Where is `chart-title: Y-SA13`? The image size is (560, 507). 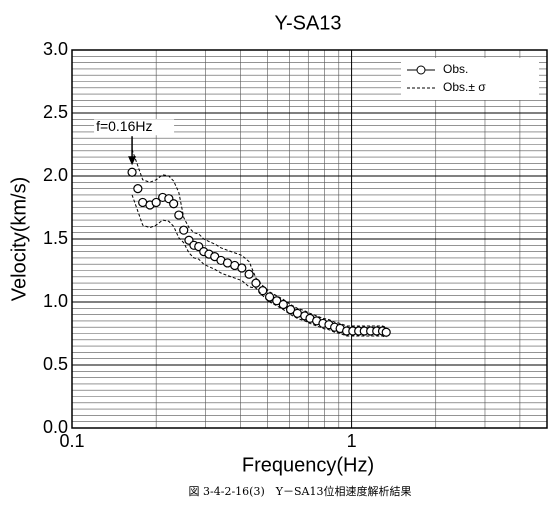
chart-title: Y-SA13 is located at coordinates (307, 23).